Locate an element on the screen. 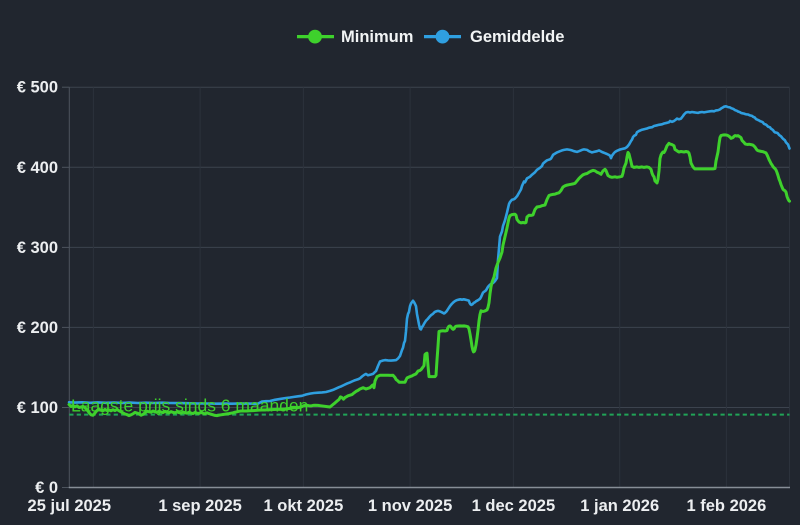 This screenshot has width=800, height=525. svg-text: Minimum is located at coordinates (377, 37).